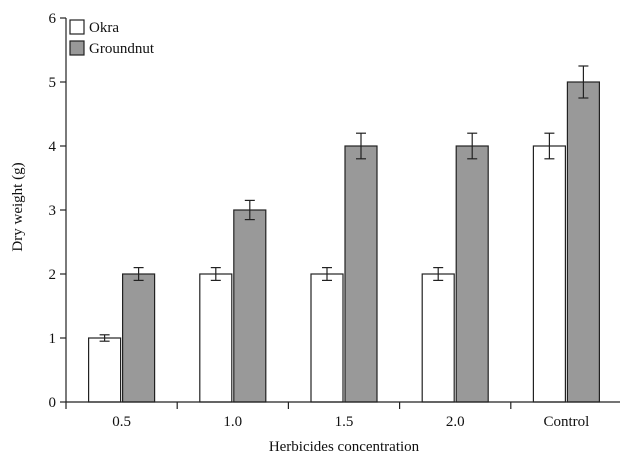 The image size is (620, 455). Describe the element at coordinates (112, 38) in the screenshot. I see `legend: Okra Groundnut` at that location.